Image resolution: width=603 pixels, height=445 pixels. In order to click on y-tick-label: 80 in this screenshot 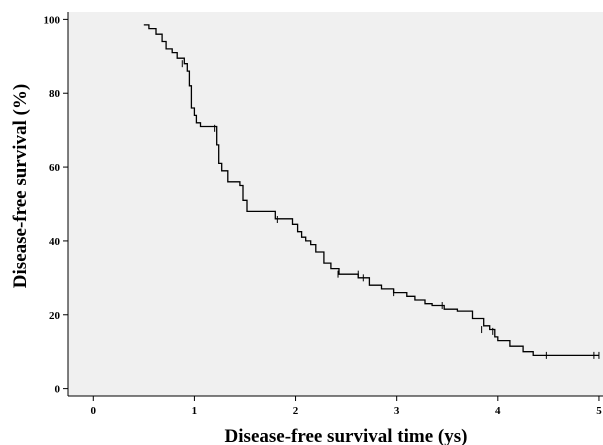, I will do `click(55, 94)`.